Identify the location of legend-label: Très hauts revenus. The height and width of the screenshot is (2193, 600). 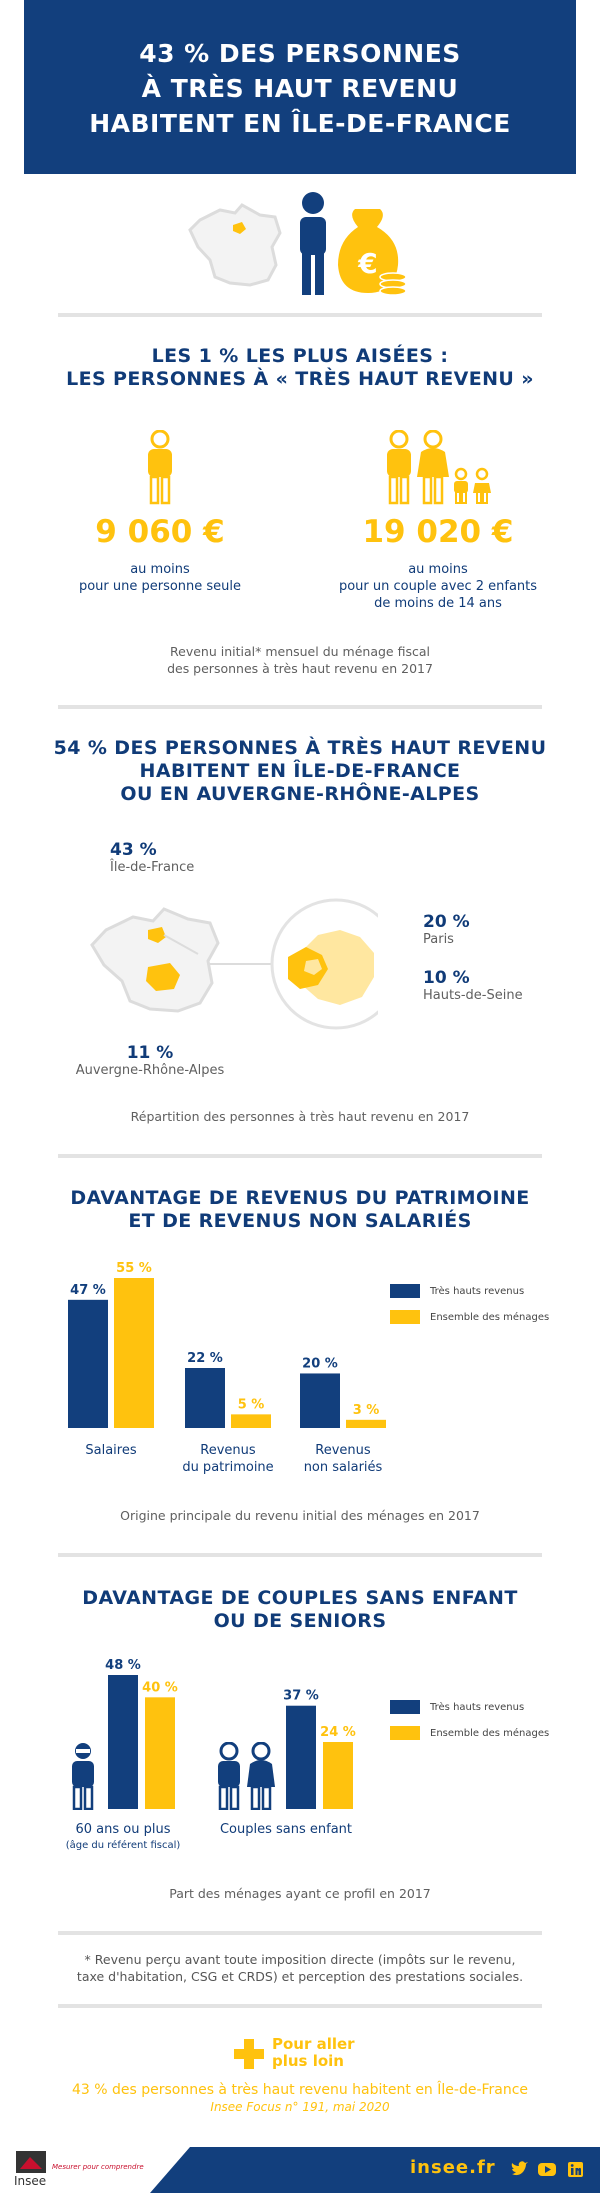
(477, 1707).